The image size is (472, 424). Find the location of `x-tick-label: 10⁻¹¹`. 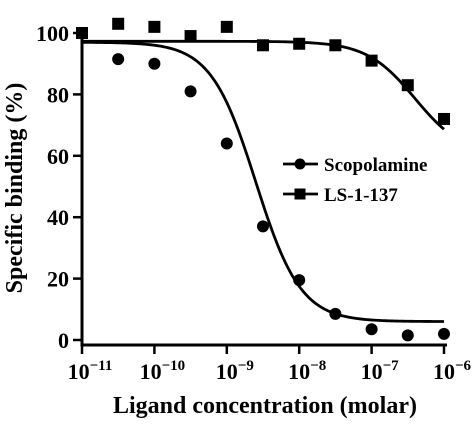

x-tick-label: 10⁻¹¹ is located at coordinates (90, 371).